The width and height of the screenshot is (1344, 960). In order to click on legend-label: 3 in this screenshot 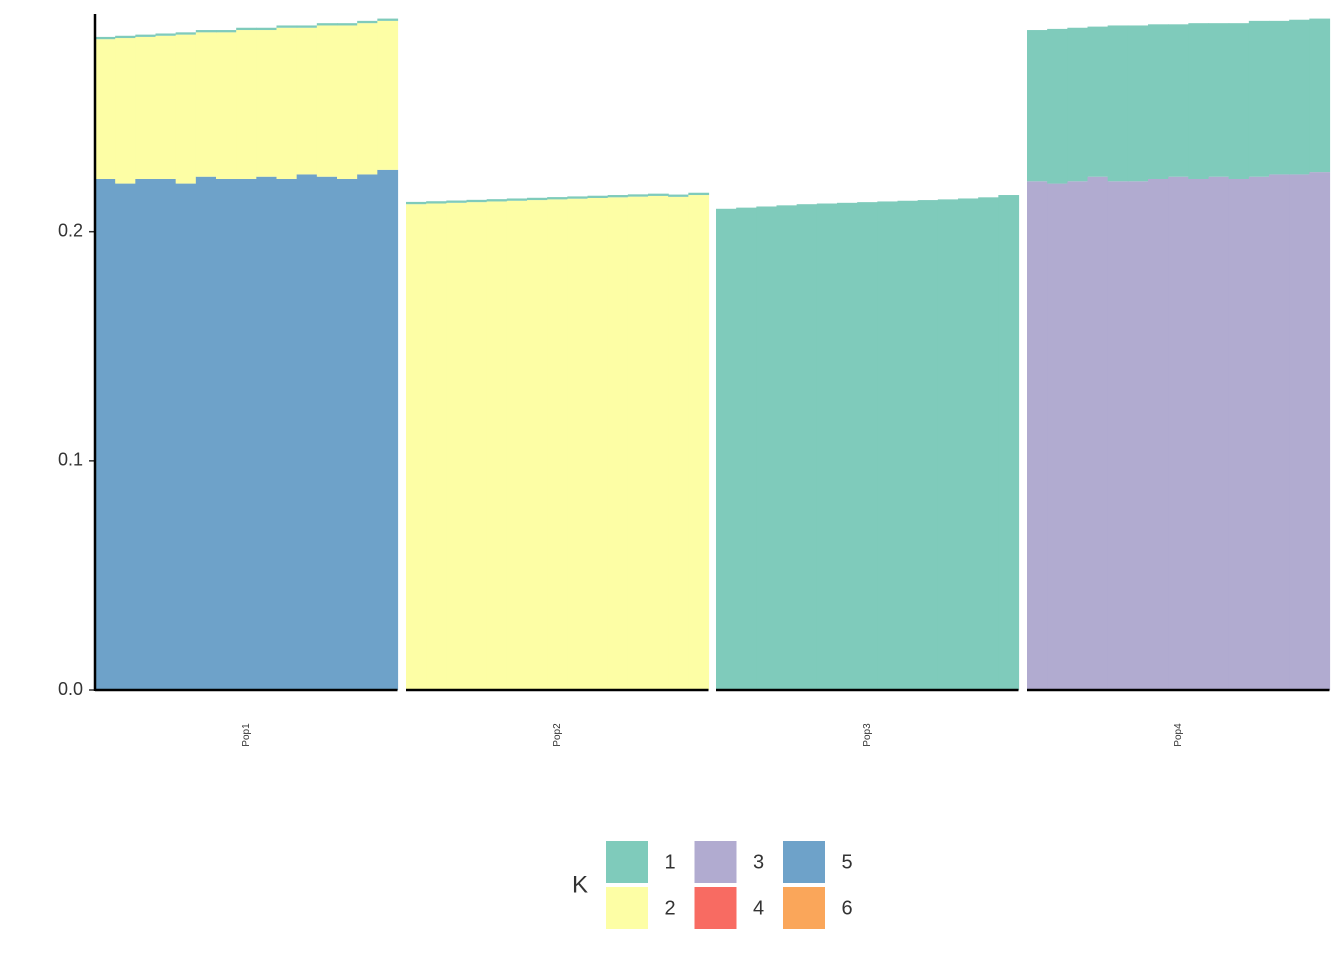, I will do `click(758, 862)`.